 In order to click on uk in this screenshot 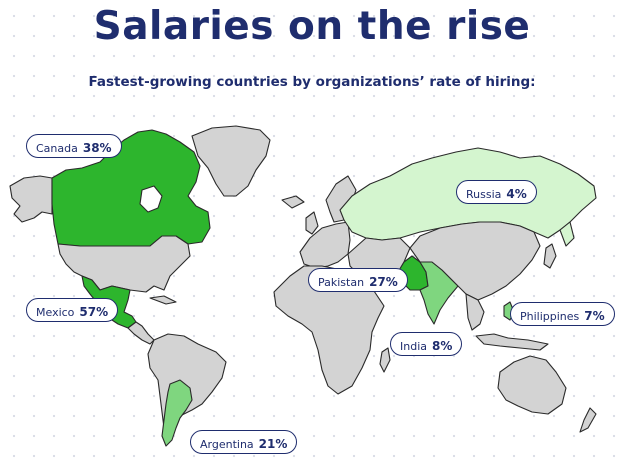, I will do `click(312, 223)`.